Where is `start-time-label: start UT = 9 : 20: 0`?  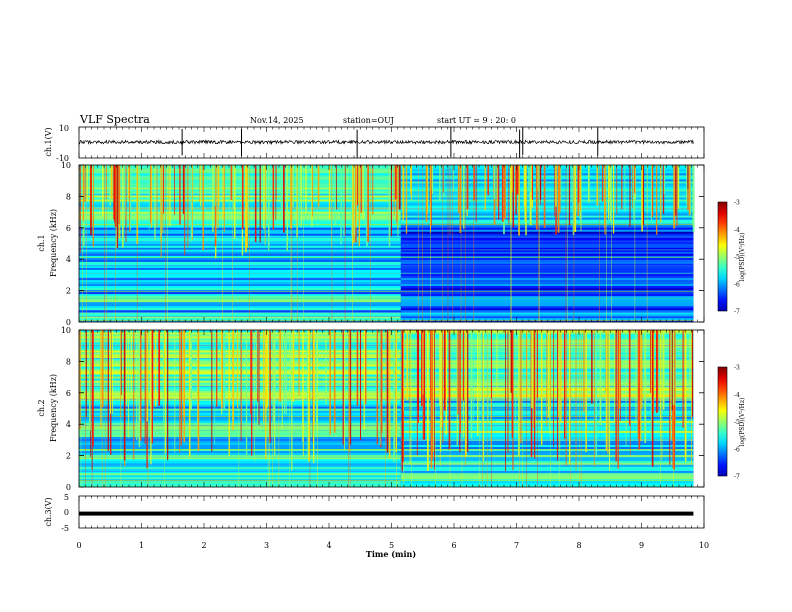 start-time-label: start UT = 9 : 20: 0 is located at coordinates (476, 120).